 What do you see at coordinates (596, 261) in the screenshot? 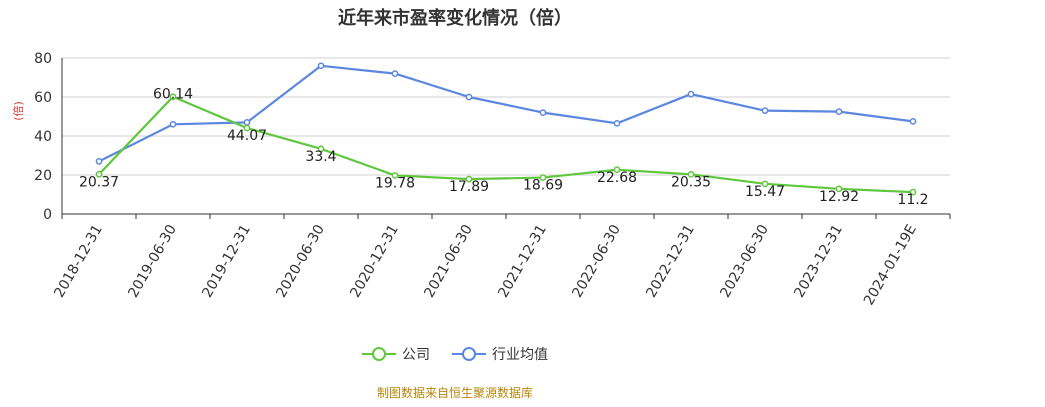
I see `x-tick-label: 2022-06-30` at bounding box center [596, 261].